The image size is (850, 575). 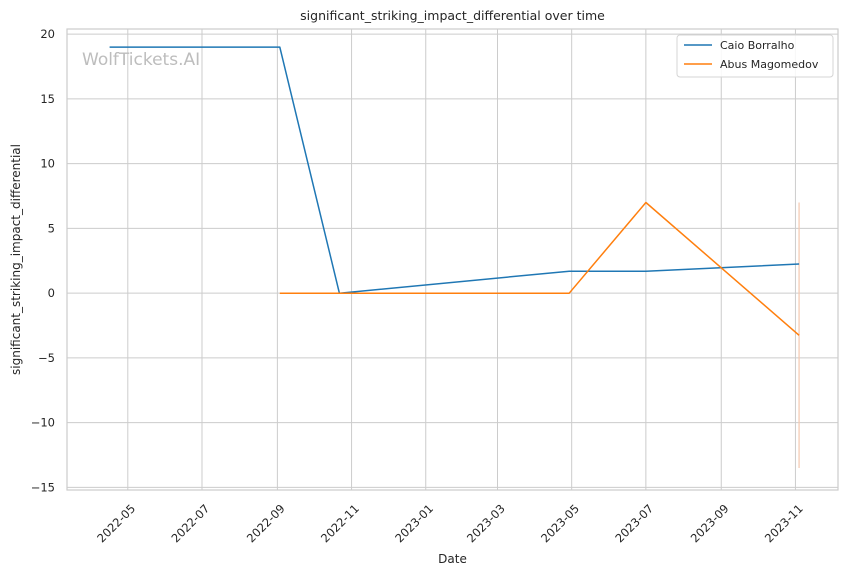 What do you see at coordinates (452, 559) in the screenshot?
I see `x-axis-title: Date` at bounding box center [452, 559].